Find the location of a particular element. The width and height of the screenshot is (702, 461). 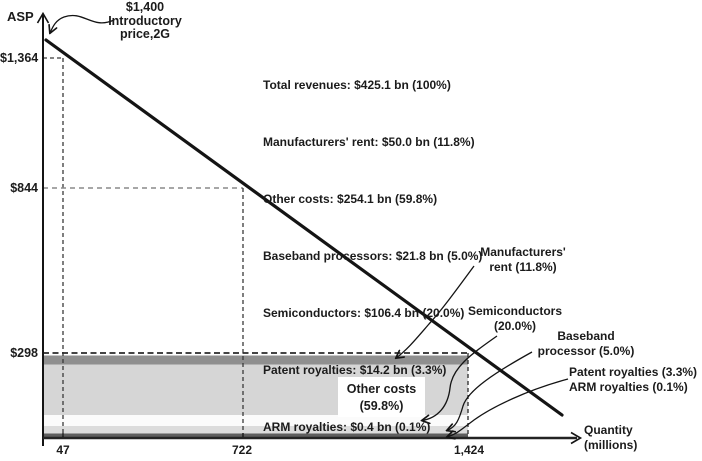

summary-baseband: Baseband processors: $21.8 bn (5.0%) is located at coordinates (373, 256).